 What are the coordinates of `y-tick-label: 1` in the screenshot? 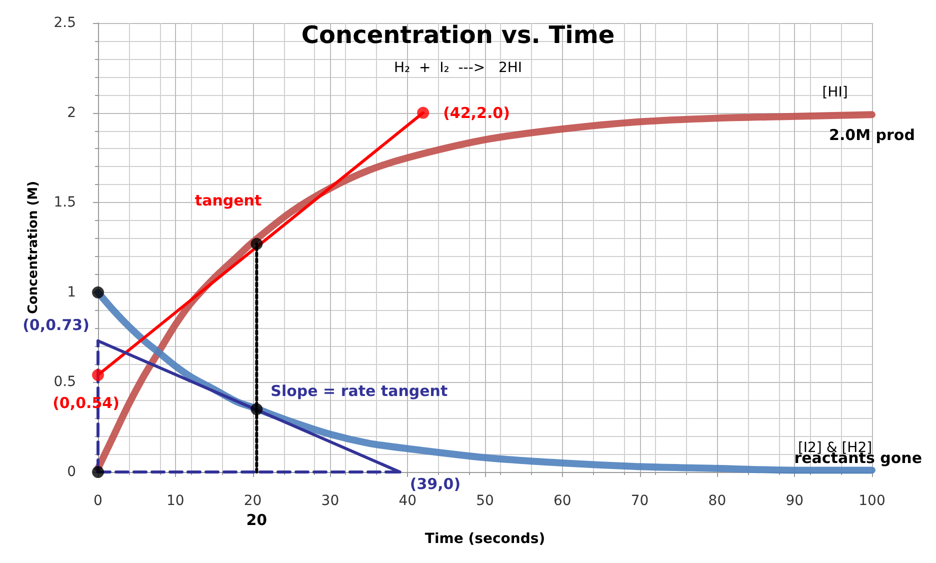 It's located at (71, 292).